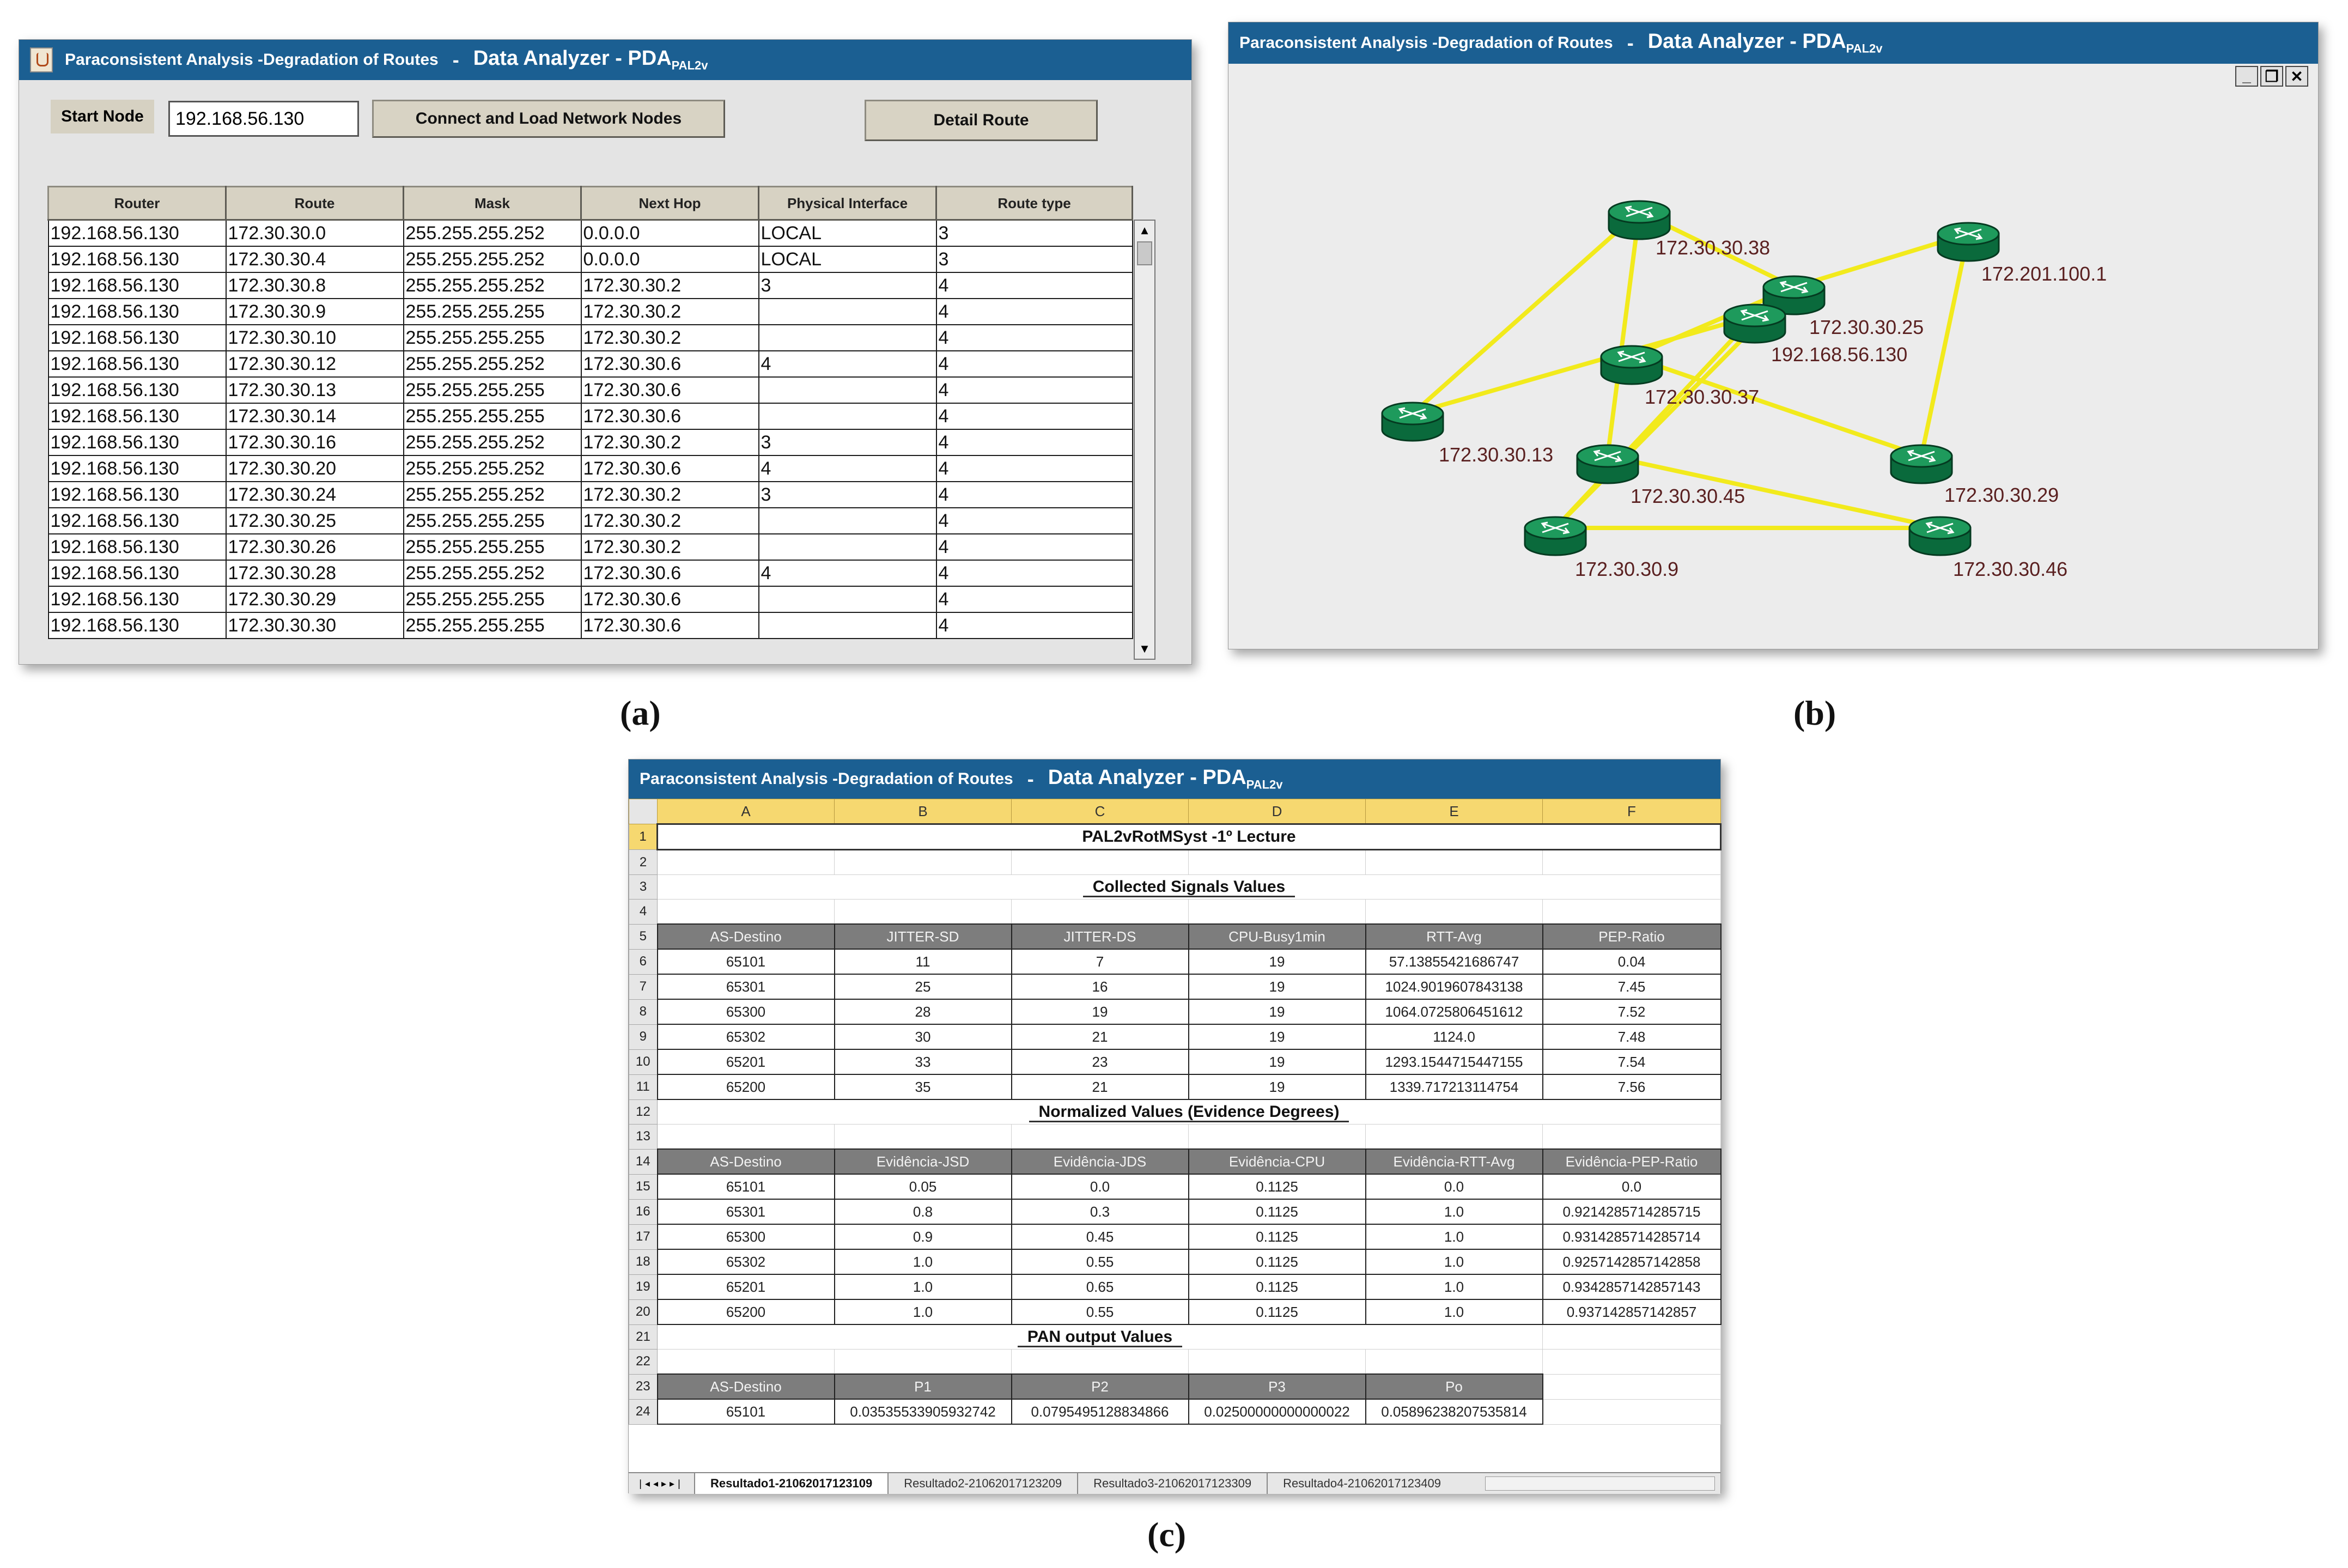 Image resolution: width=2348 pixels, height=1568 pixels. What do you see at coordinates (791, 1483) in the screenshot?
I see `sheet-tab-1: Resultado1-21062017123109` at bounding box center [791, 1483].